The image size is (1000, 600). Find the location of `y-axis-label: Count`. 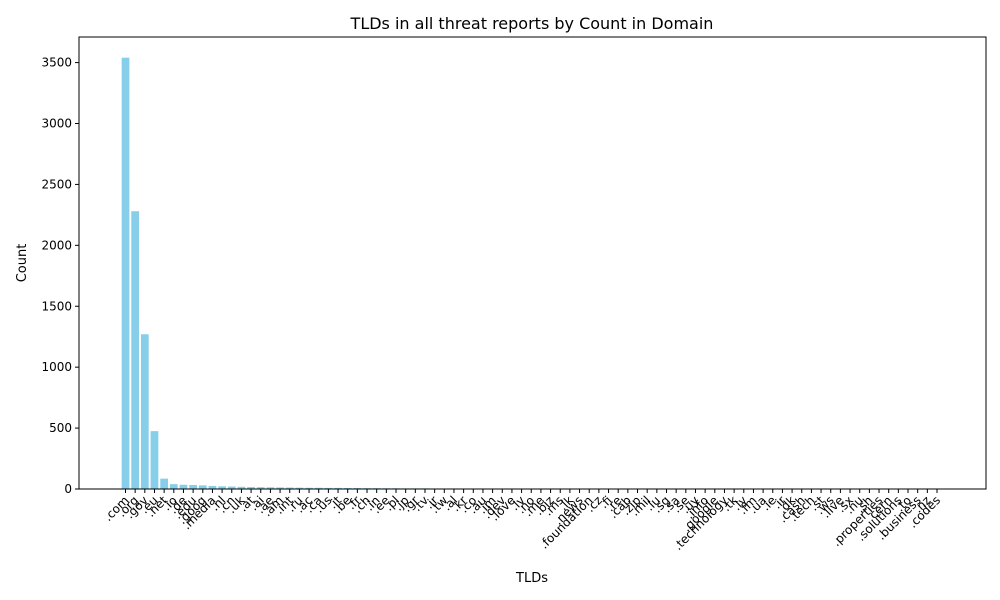

y-axis-label: Count is located at coordinates (22, 263).